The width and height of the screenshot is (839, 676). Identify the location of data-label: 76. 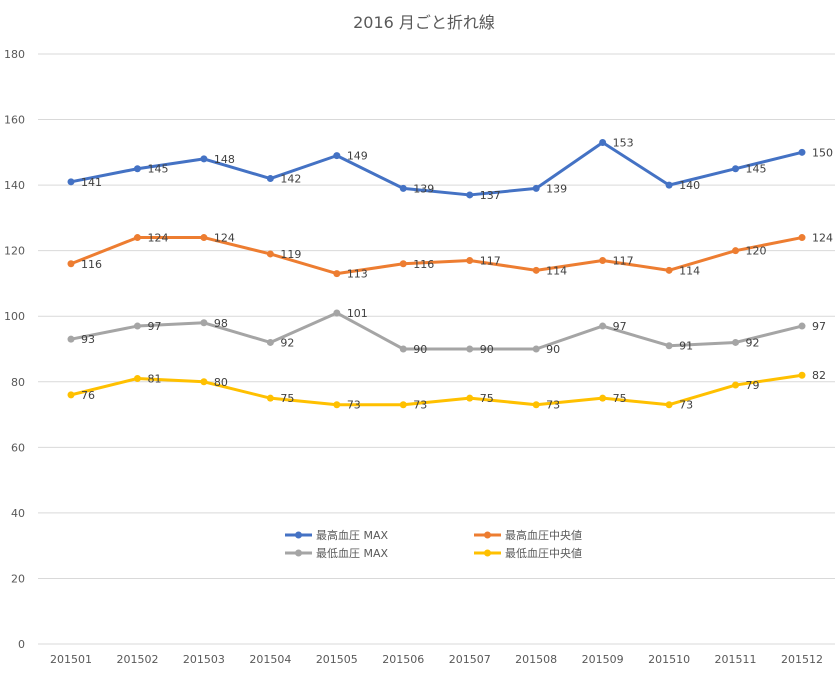
(88, 395).